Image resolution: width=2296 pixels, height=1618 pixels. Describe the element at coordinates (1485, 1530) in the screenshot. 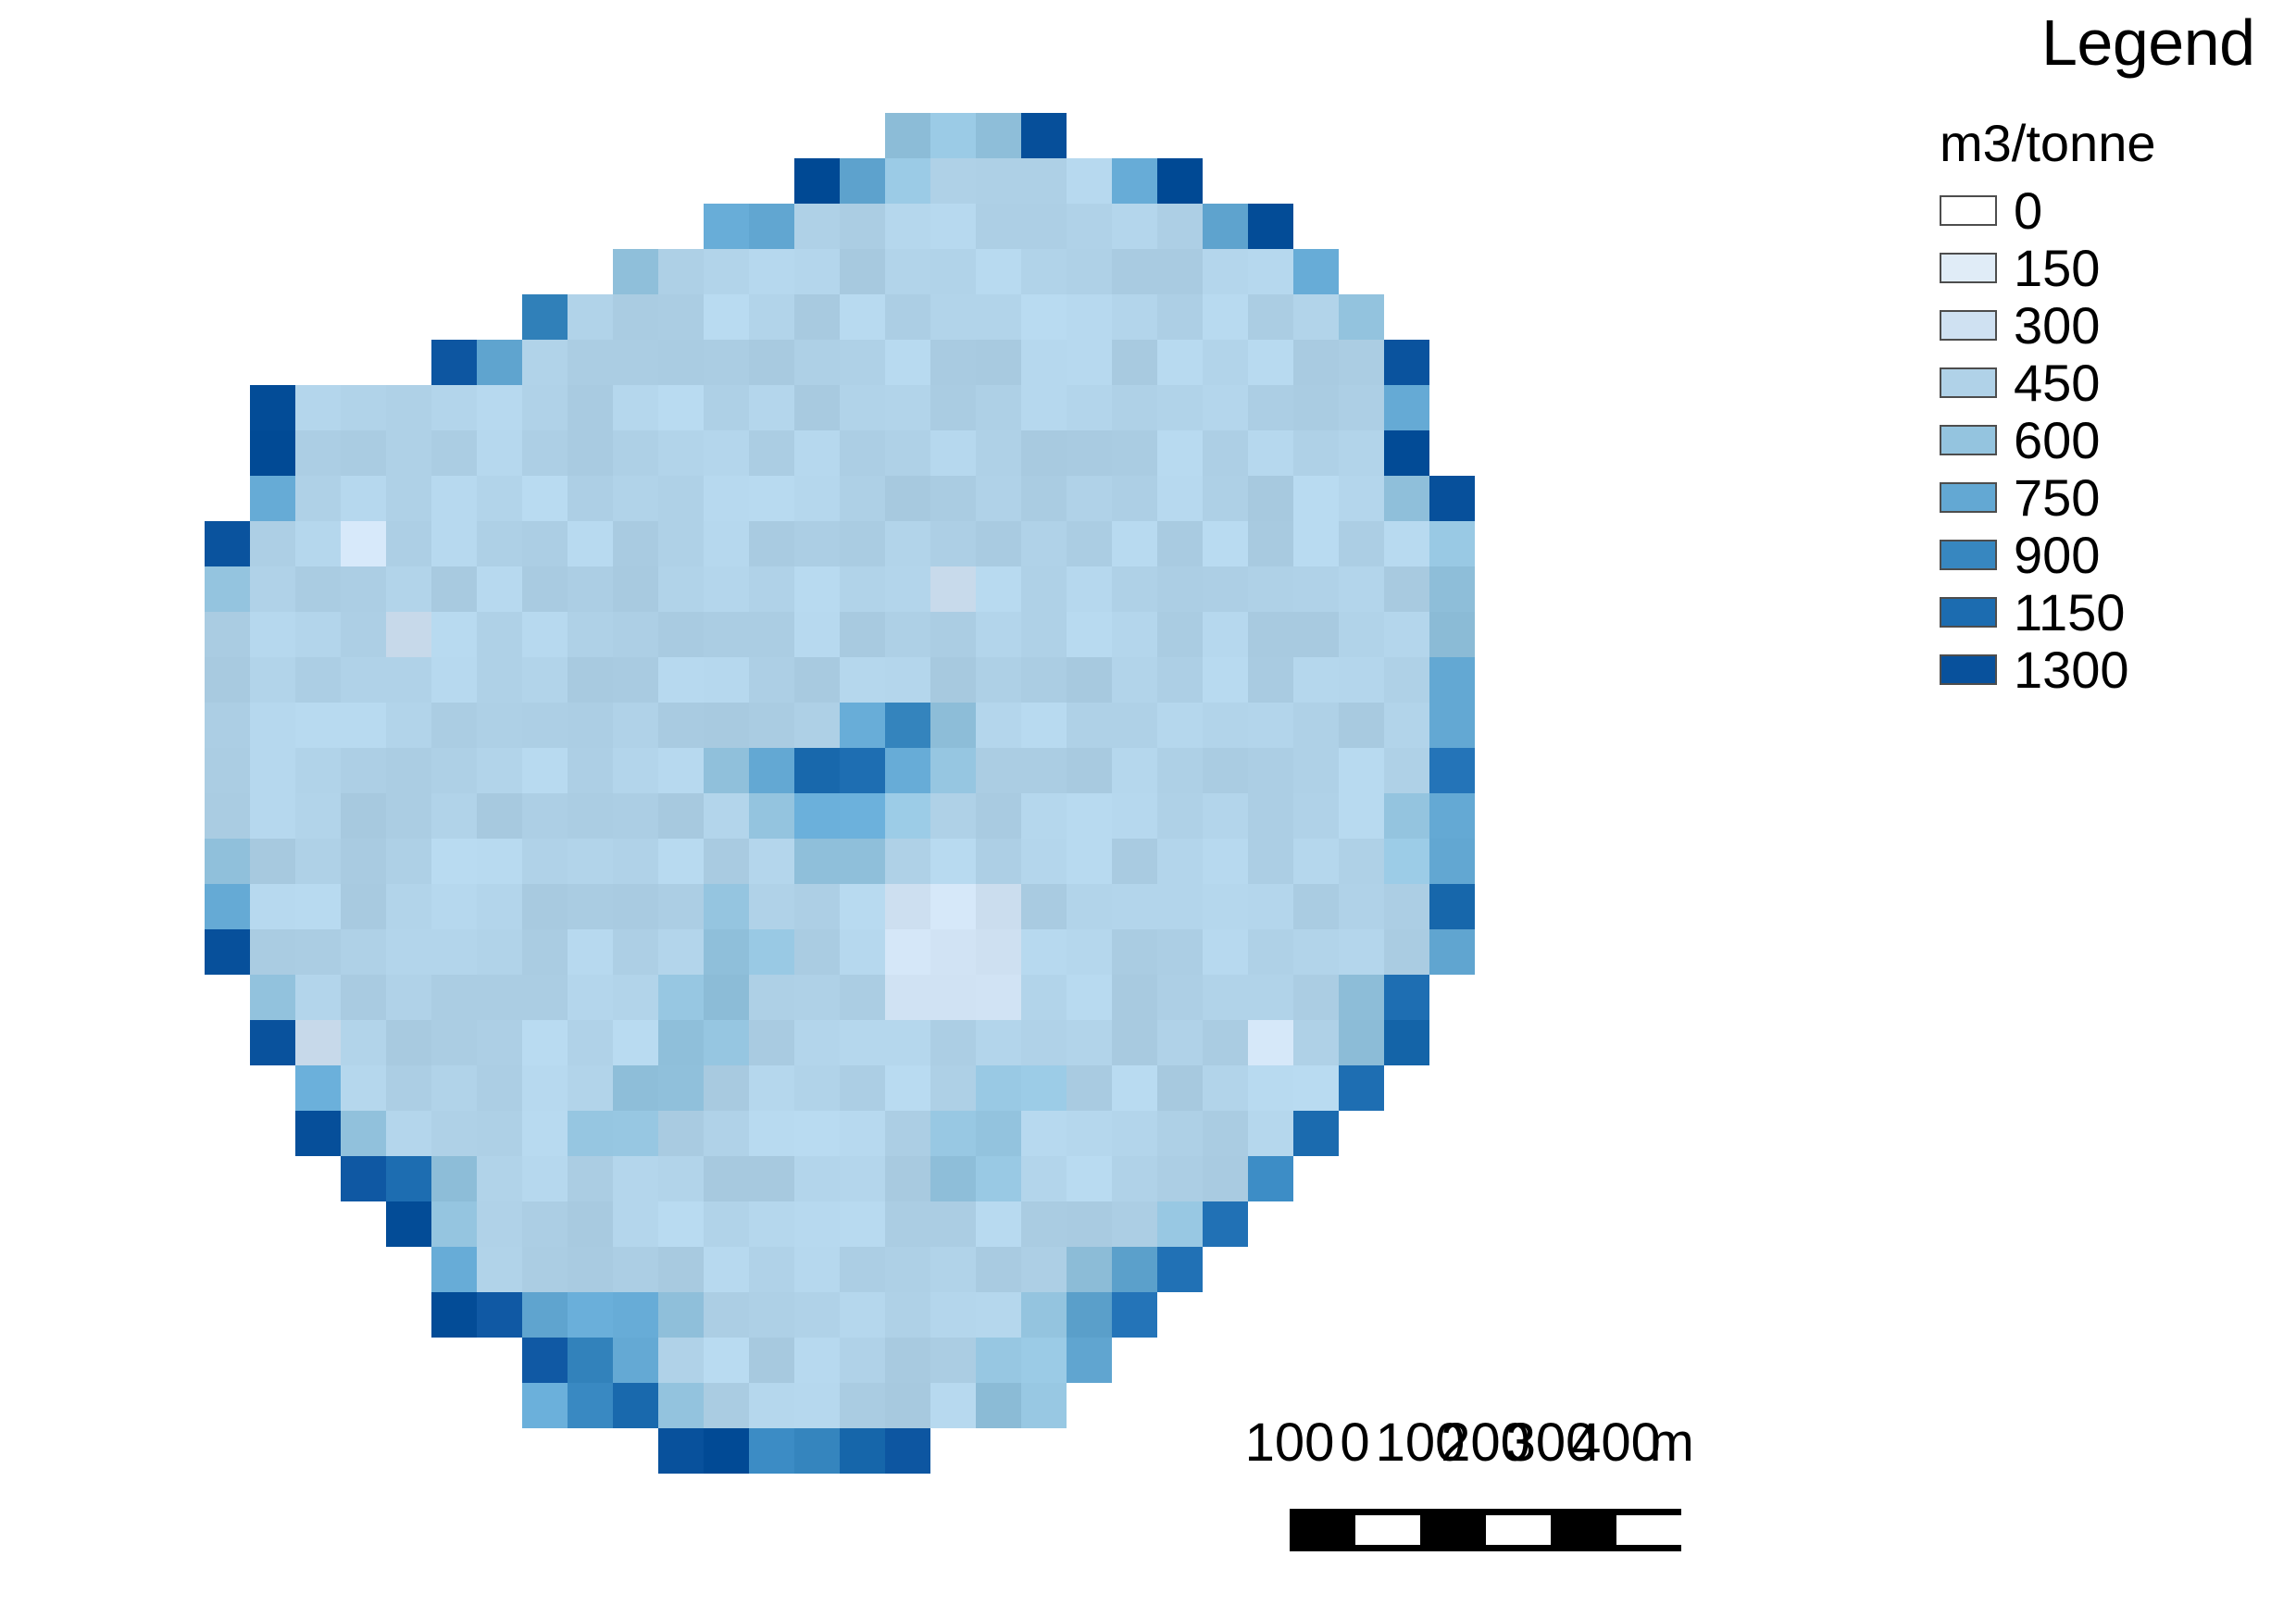

I see `scalebar-bar` at that location.